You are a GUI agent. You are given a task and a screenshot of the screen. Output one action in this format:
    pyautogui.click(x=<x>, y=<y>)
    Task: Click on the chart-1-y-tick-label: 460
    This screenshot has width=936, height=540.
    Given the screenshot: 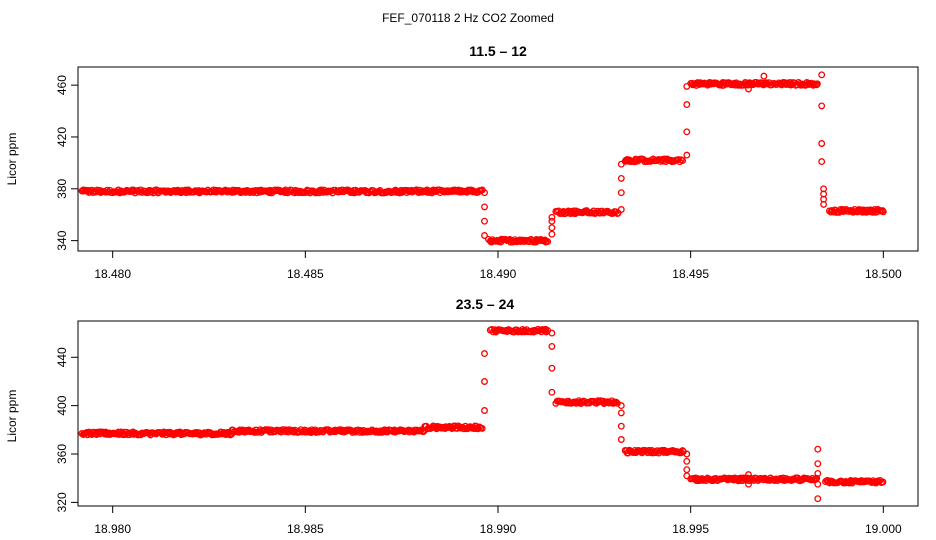 What is the action you would take?
    pyautogui.click(x=62, y=85)
    